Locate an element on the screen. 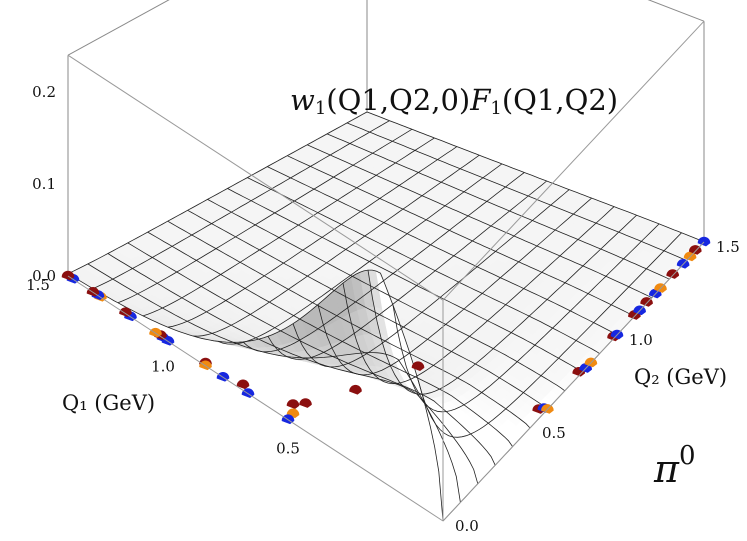 This screenshot has height=541, width=747. x-tick-label: 1.5 is located at coordinates (38, 285).